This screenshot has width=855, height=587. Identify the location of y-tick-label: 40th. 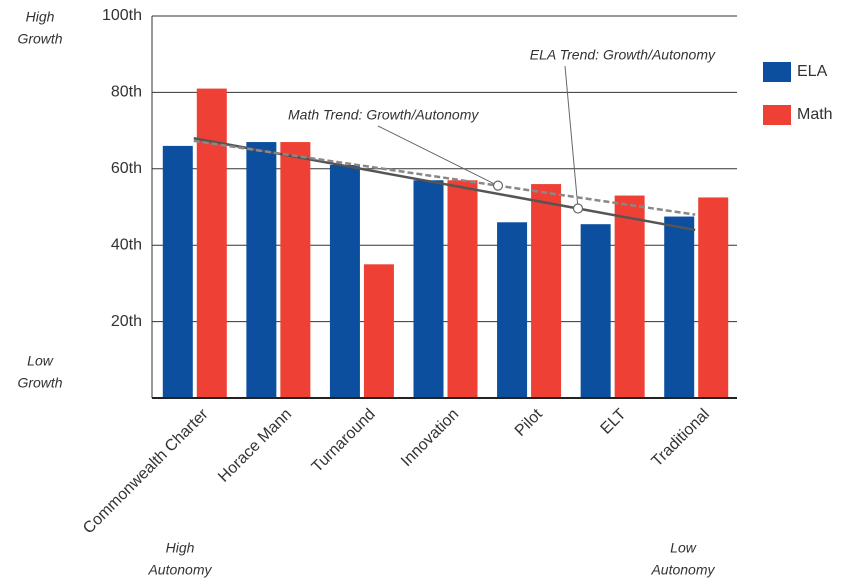
(126, 244).